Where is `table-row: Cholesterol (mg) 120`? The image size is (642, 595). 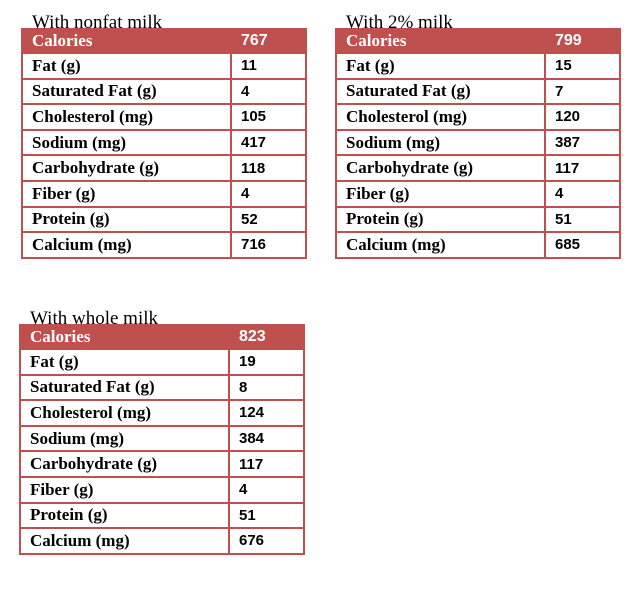
table-row: Cholesterol (mg) 120 is located at coordinates (478, 117).